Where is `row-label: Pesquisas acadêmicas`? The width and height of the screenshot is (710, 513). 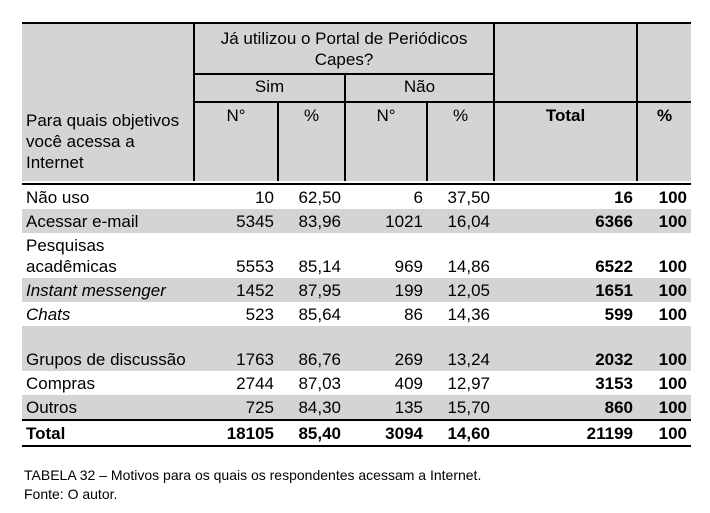 row-label: Pesquisas acadêmicas is located at coordinates (71, 256).